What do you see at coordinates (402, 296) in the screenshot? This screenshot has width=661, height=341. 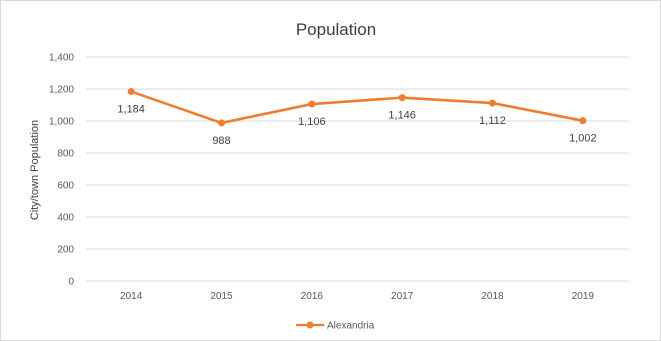 I see `x-tick-label: 2017` at bounding box center [402, 296].